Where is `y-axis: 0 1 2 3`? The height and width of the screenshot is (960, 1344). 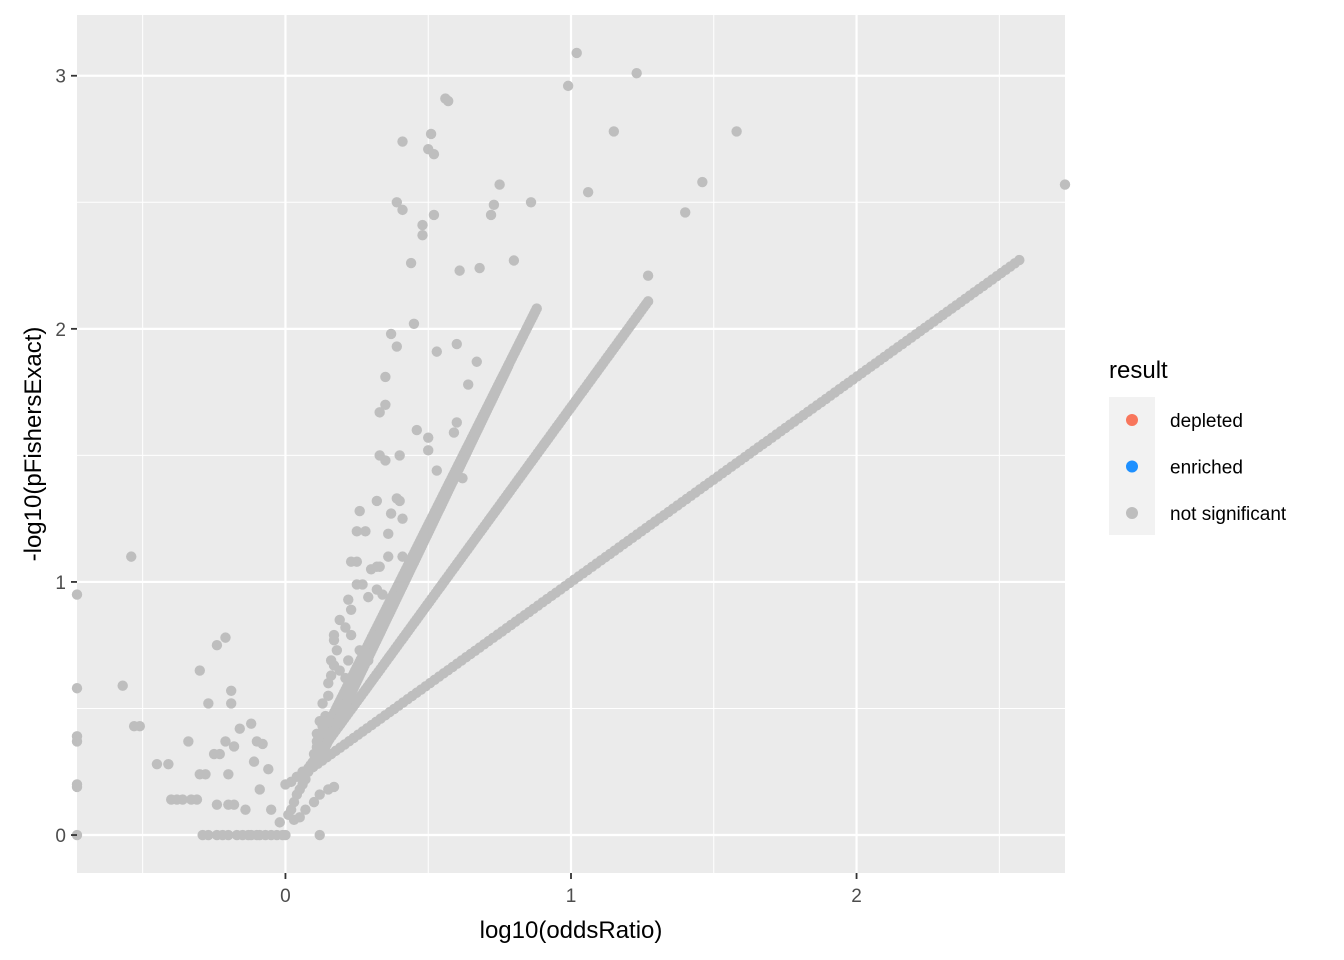
y-axis: 0 1 2 3 is located at coordinates (66, 457).